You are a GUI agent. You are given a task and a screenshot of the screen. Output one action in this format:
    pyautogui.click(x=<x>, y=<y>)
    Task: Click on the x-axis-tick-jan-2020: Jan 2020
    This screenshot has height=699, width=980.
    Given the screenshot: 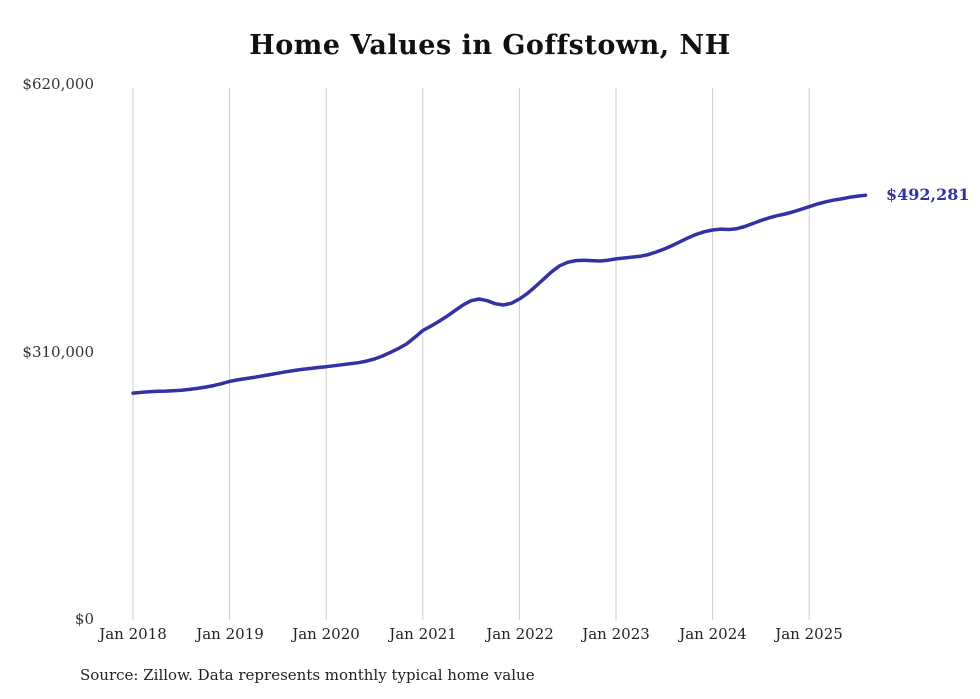 What is the action you would take?
    pyautogui.click(x=326, y=634)
    